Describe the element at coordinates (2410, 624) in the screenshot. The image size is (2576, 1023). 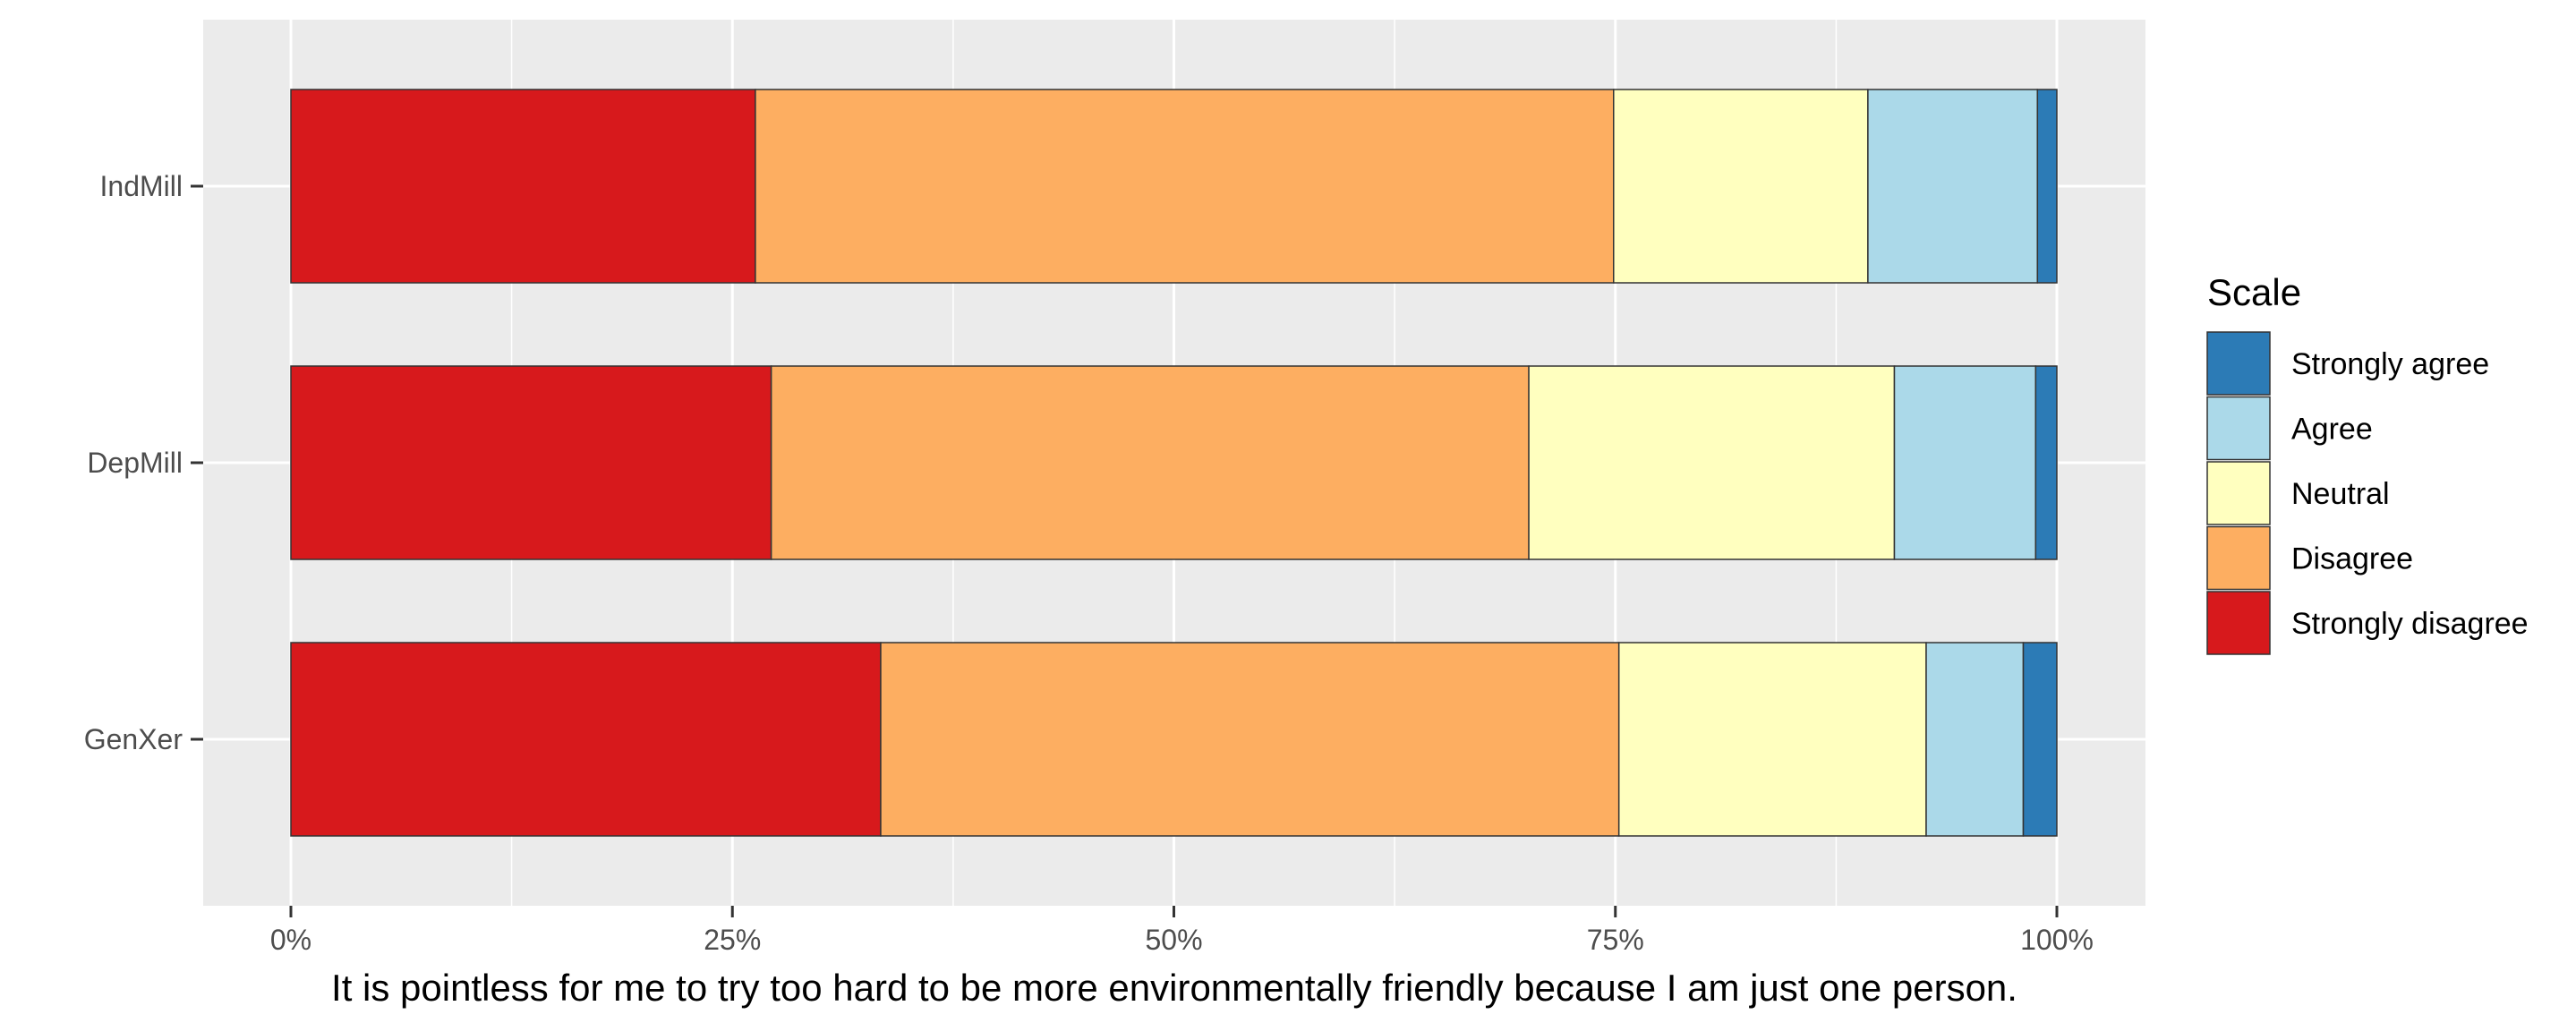
I see `legend-label: Strongly disagree` at that location.